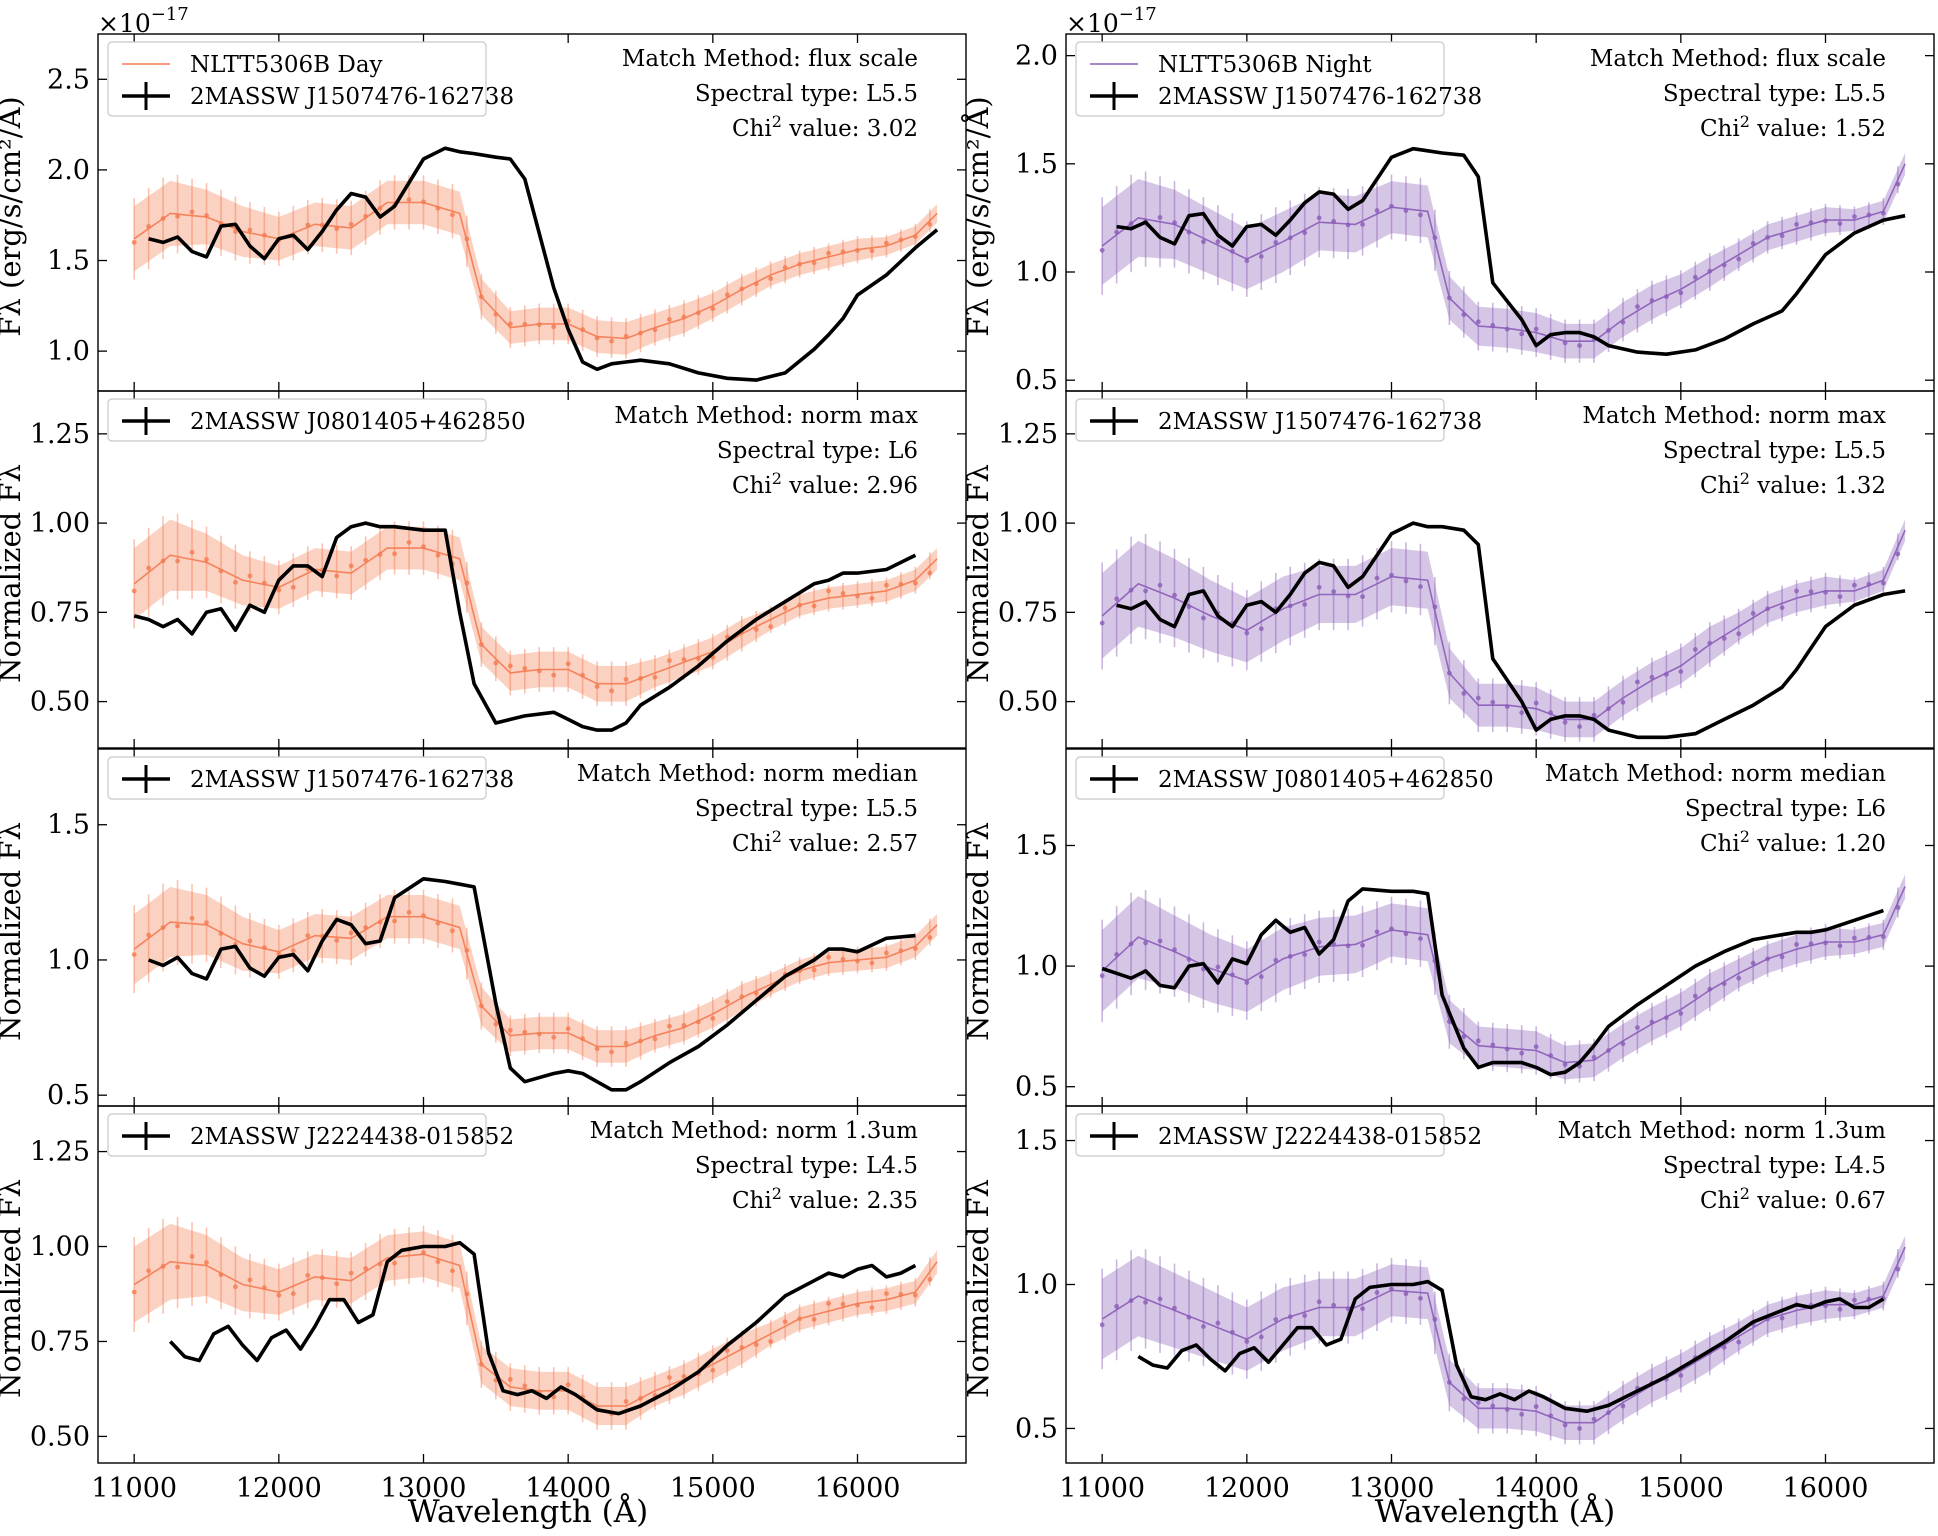 Image resolution: width=1938 pixels, height=1536 pixels. I want to click on legend-label-template: 2MASSW J1507476-162738, so click(352, 780).